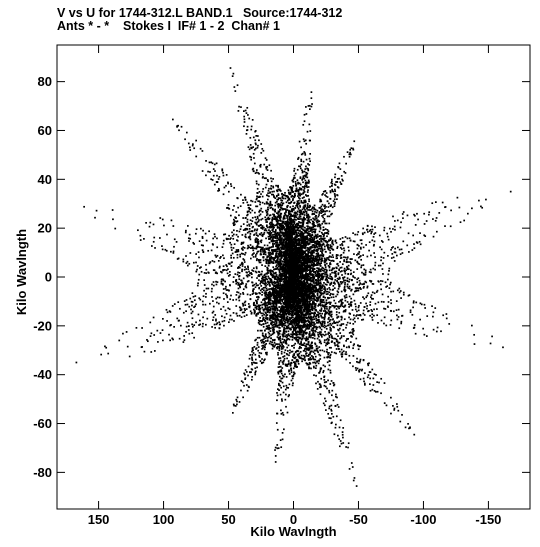 The height and width of the screenshot is (547, 540). I want to click on uv-point-1989, so click(336, 258).